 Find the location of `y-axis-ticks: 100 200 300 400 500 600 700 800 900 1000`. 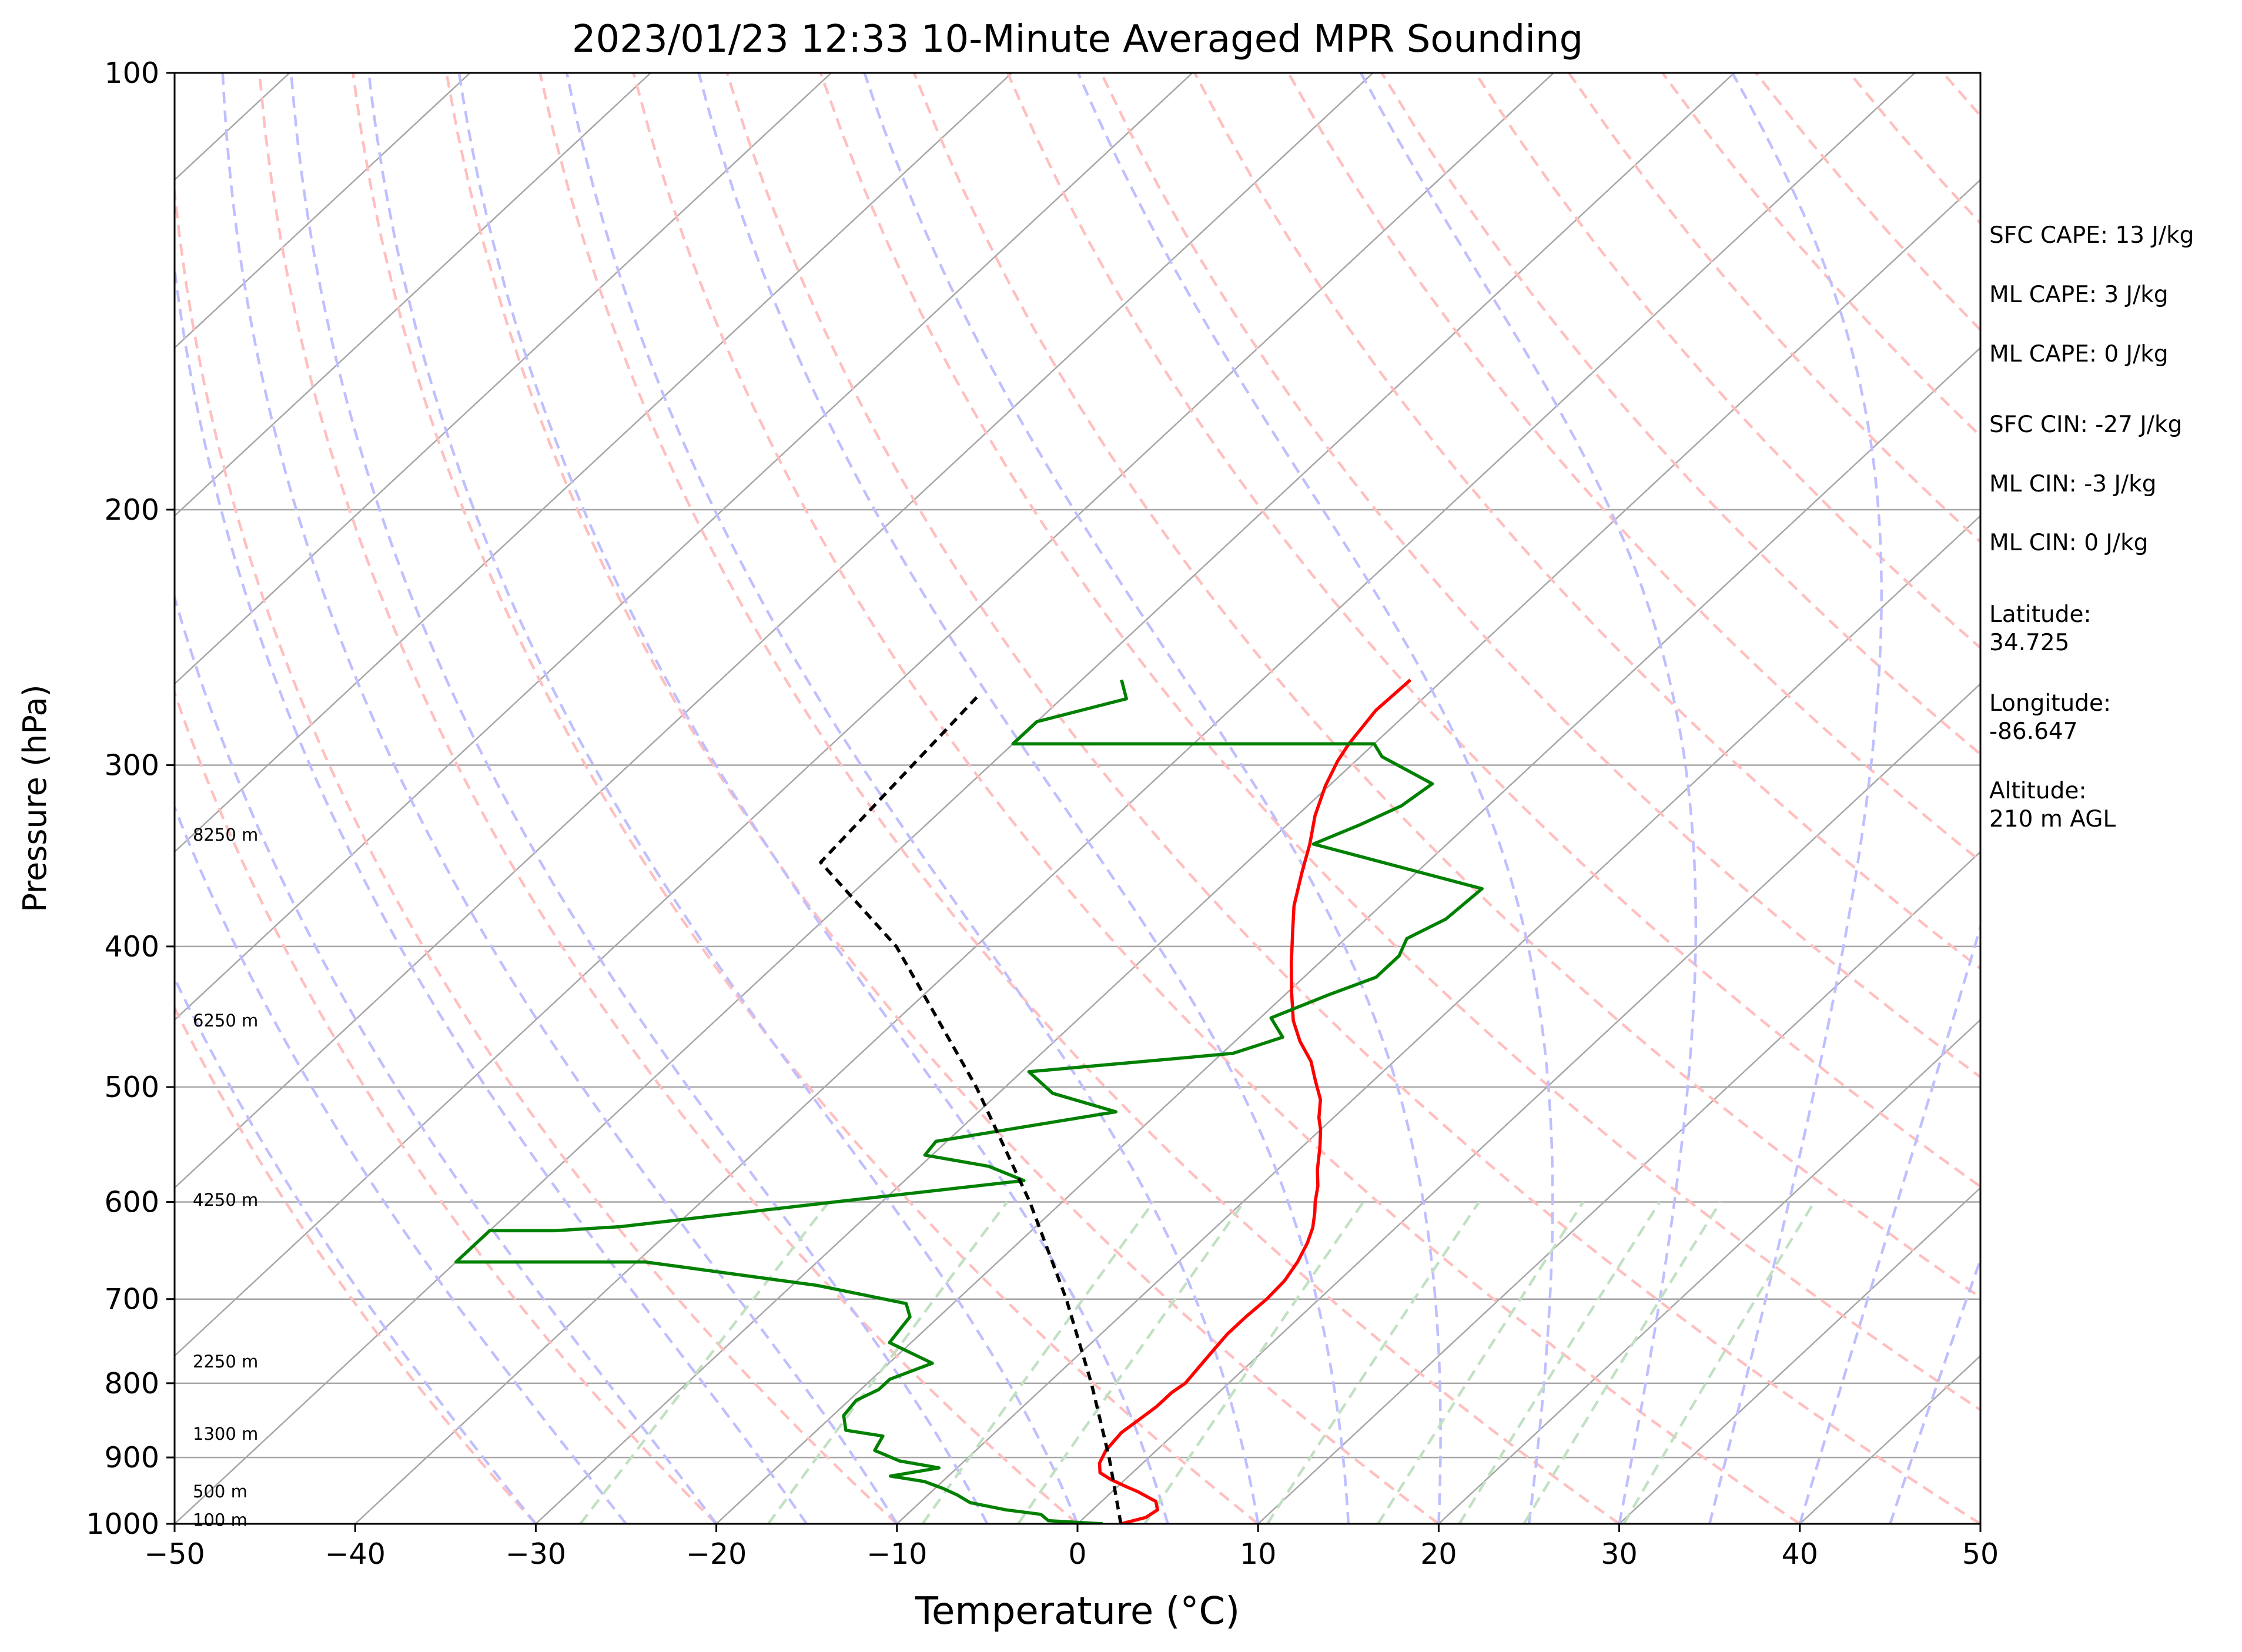

y-axis-ticks: 100 200 300 400 500 600 700 800 900 1000 is located at coordinates (131, 799).